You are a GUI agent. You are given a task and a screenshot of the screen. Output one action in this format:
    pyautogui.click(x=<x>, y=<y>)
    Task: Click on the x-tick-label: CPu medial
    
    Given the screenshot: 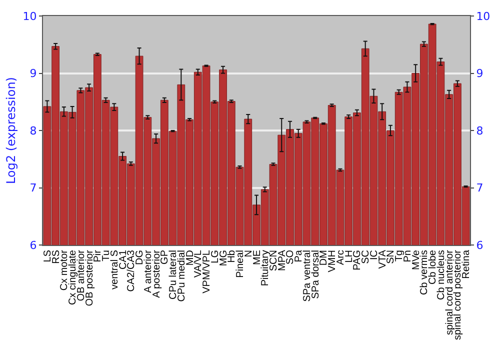 What is the action you would take?
    pyautogui.click(x=182, y=276)
    